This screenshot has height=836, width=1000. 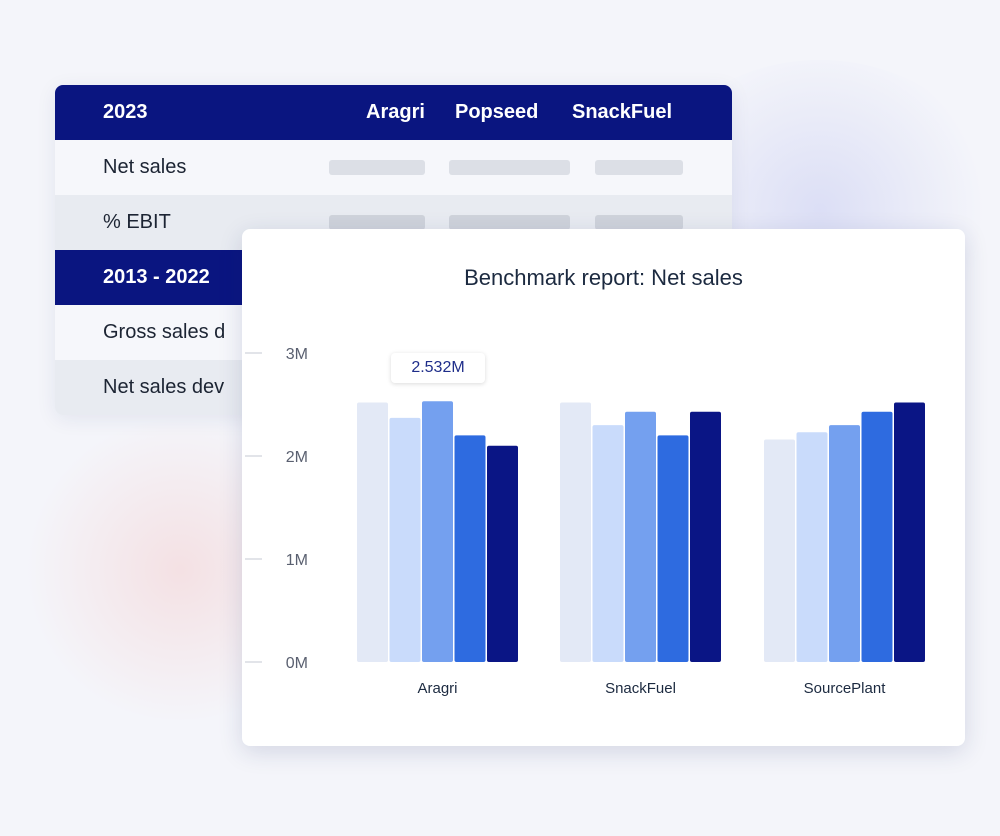 I want to click on row-label: % EBIT, so click(x=137, y=222).